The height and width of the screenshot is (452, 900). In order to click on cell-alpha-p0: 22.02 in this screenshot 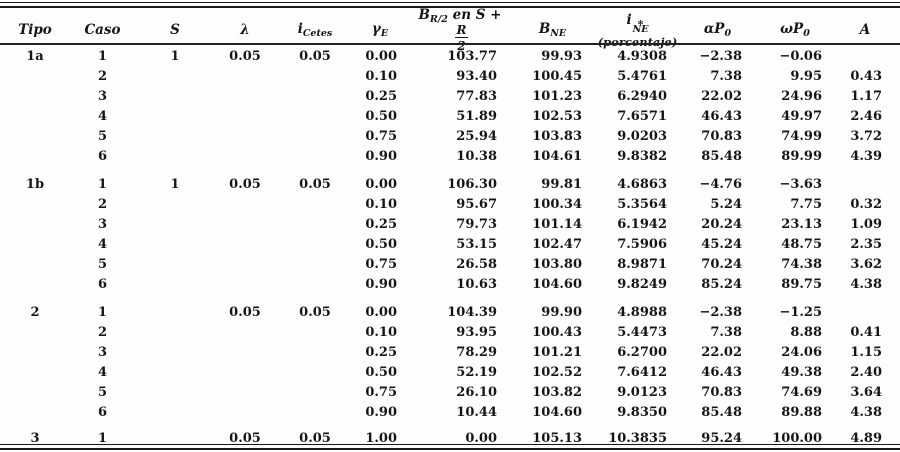, I will do `click(721, 352)`.